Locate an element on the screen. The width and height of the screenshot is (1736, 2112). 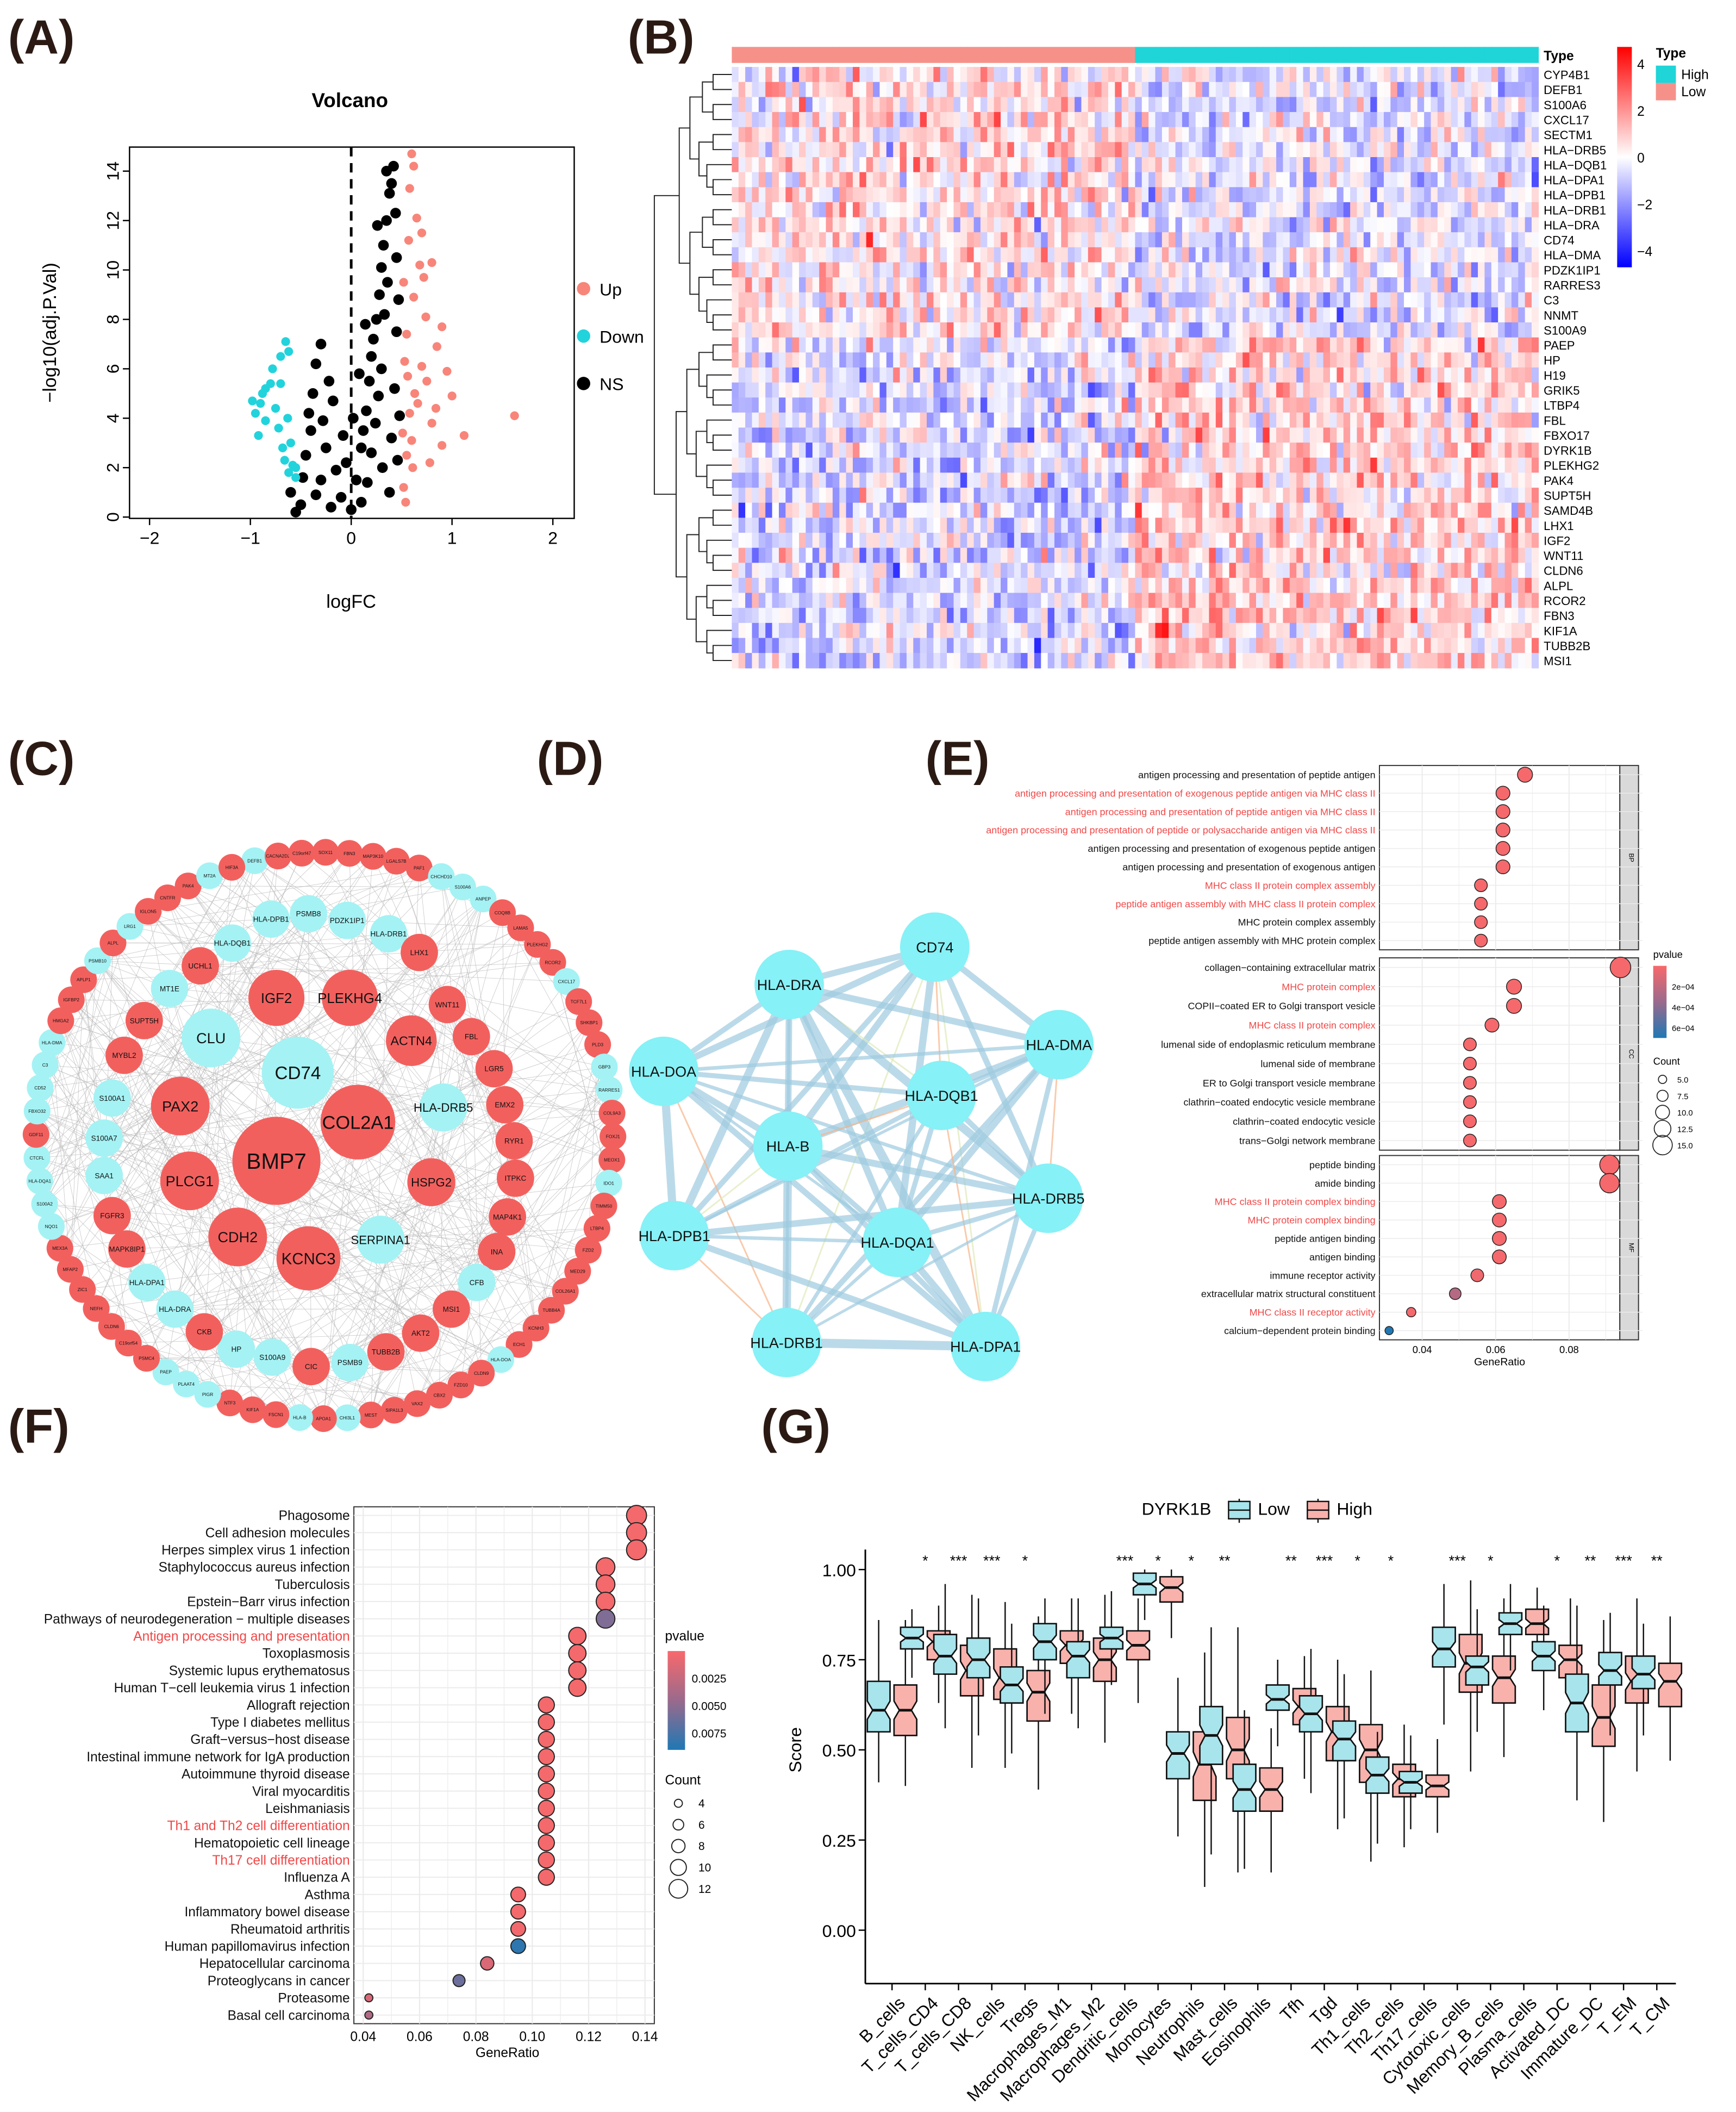
data-point-up is located at coordinates (403, 282).